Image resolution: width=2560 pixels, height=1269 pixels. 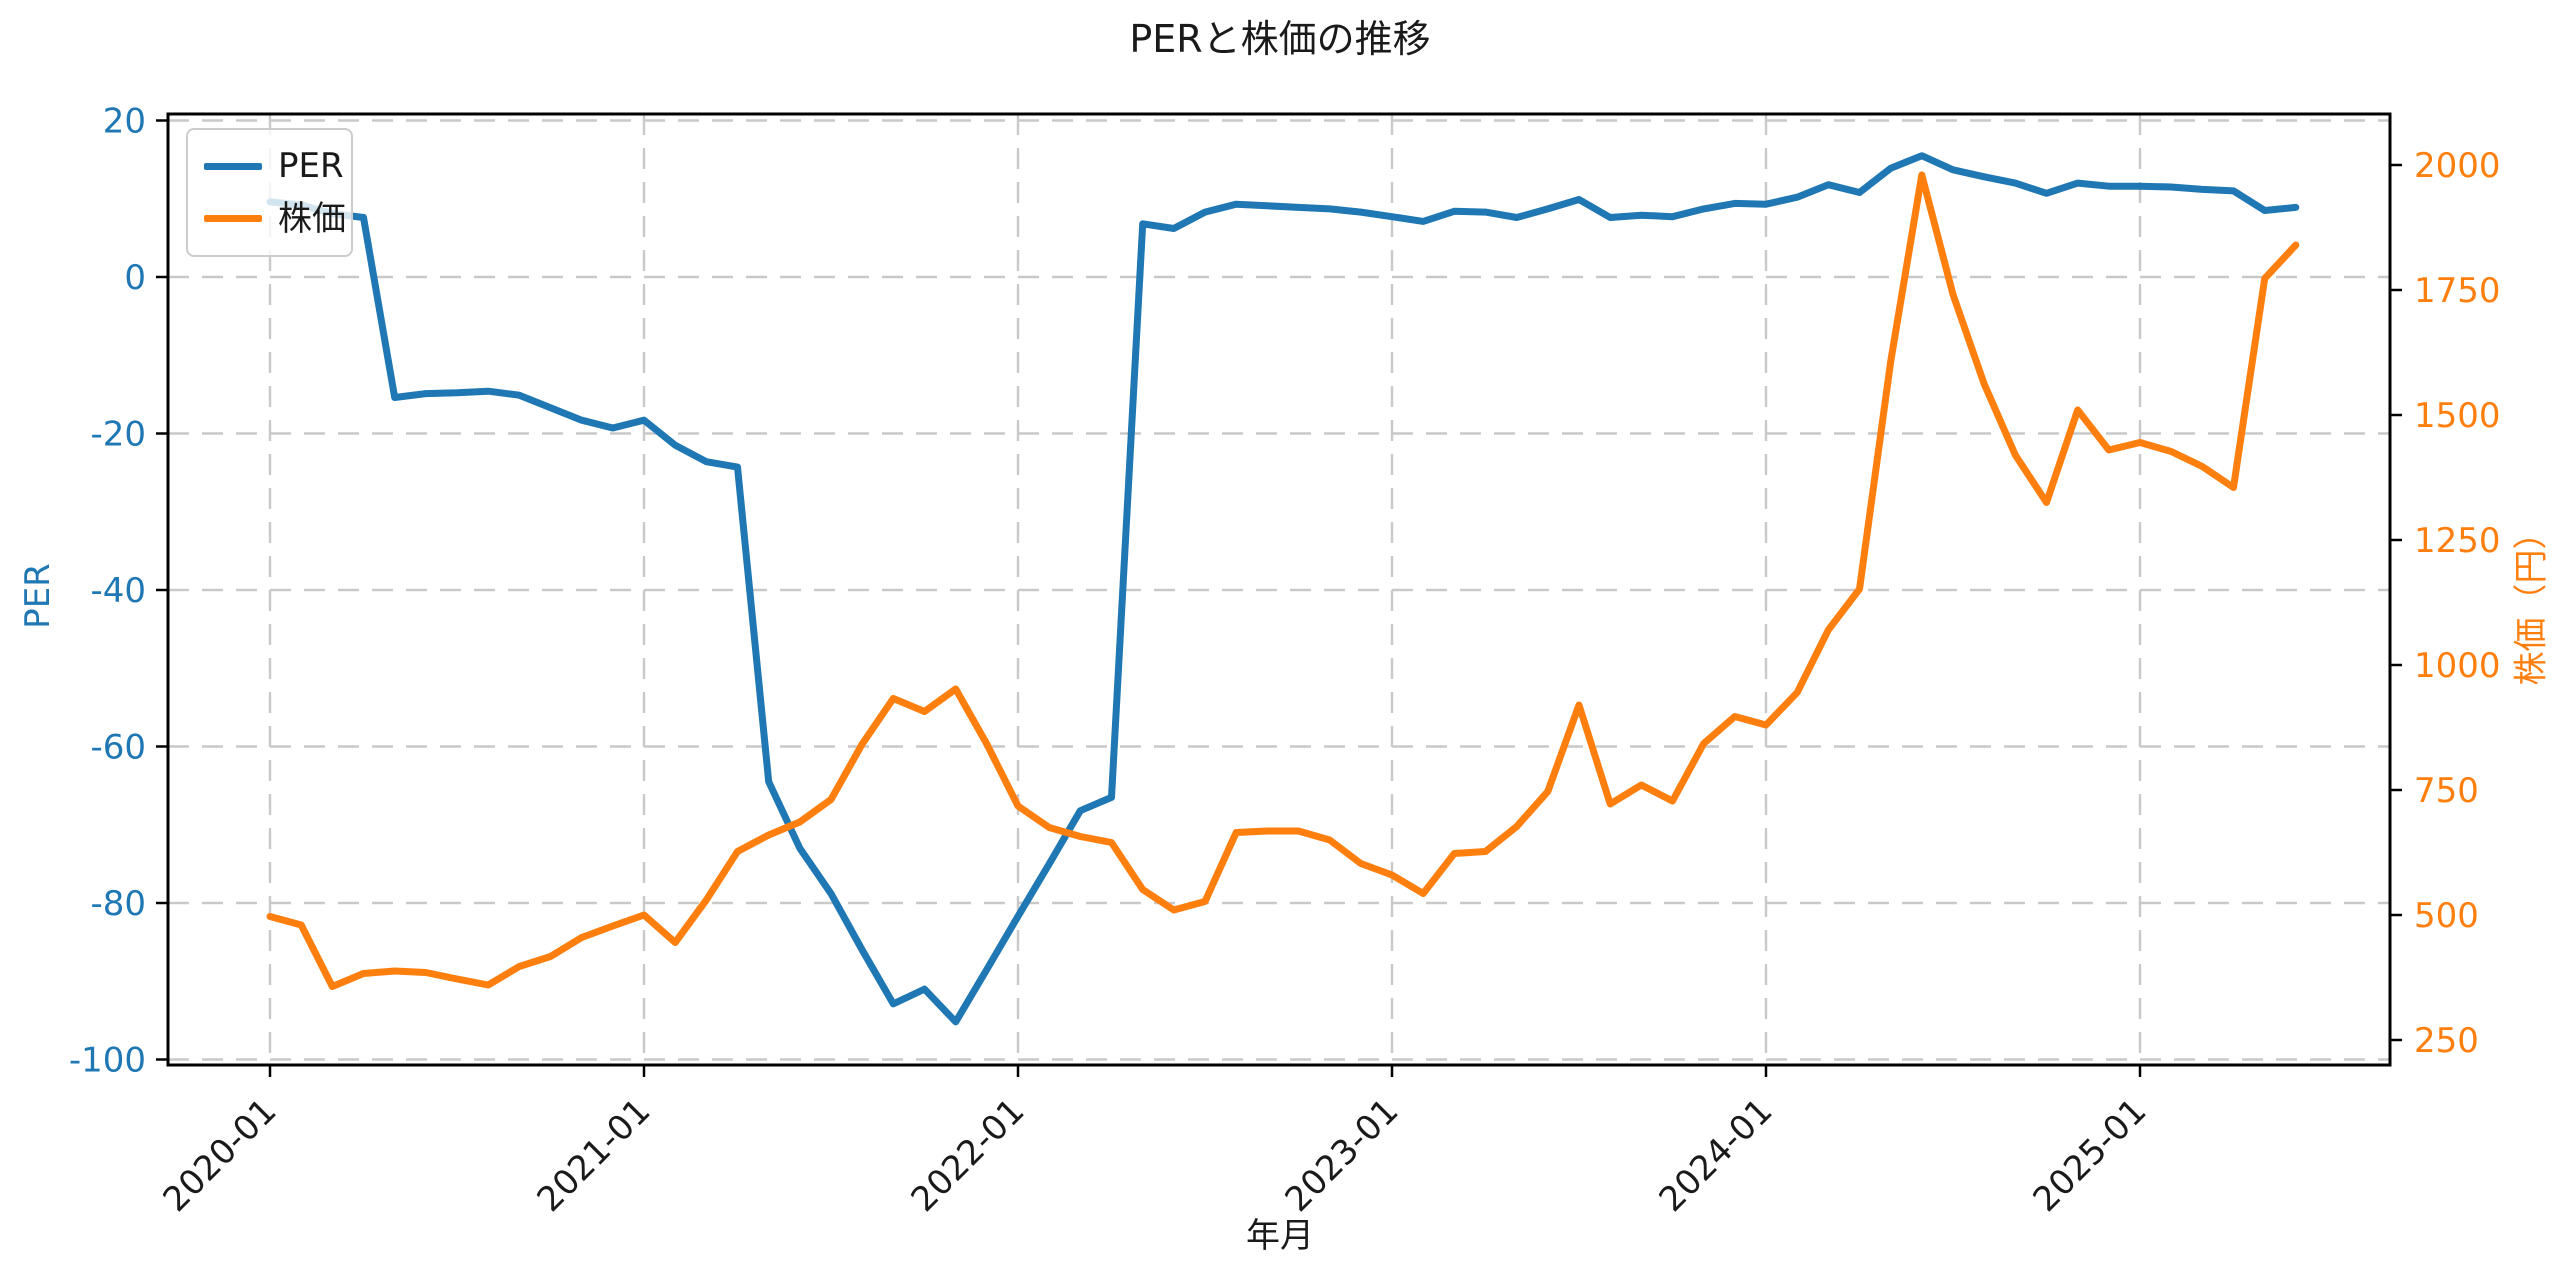 What do you see at coordinates (2457, 166) in the screenshot?
I see `y-tick-label-right: 2000` at bounding box center [2457, 166].